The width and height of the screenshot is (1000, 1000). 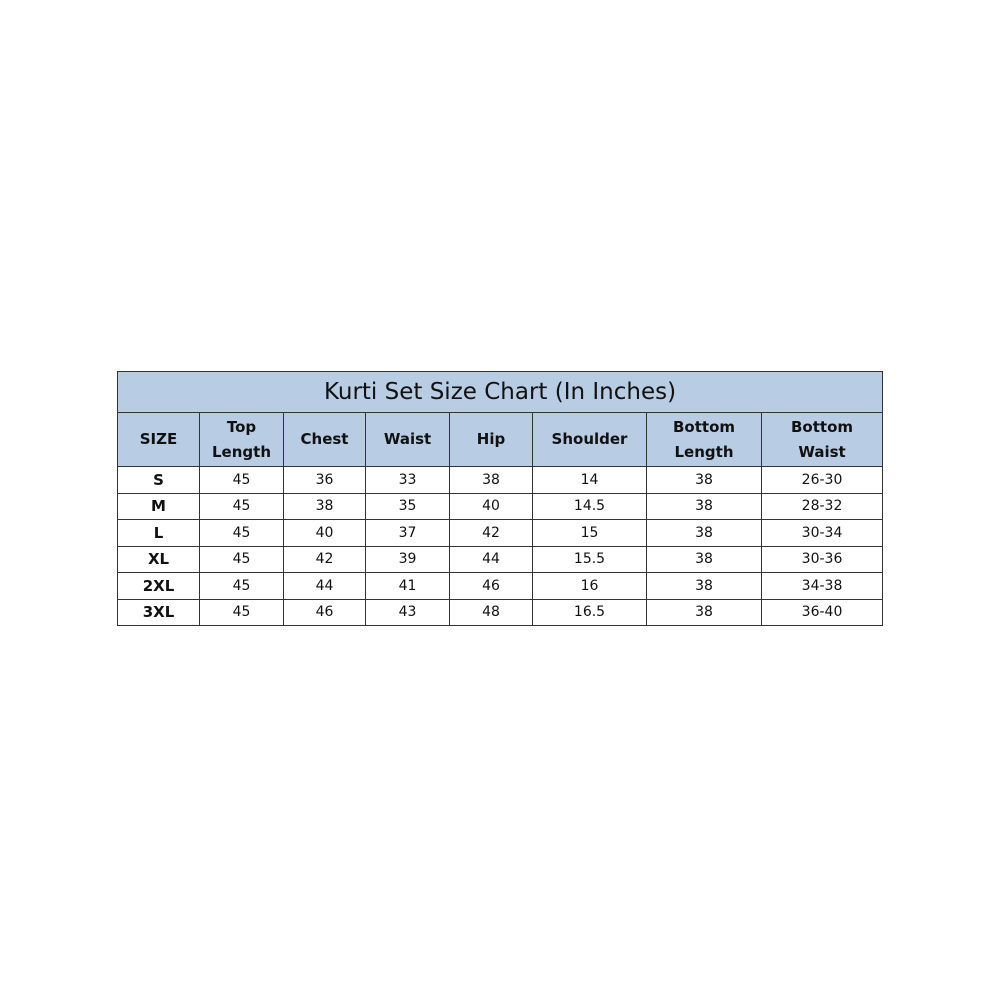 What do you see at coordinates (822, 533) in the screenshot?
I see `value-cell: 30-34` at bounding box center [822, 533].